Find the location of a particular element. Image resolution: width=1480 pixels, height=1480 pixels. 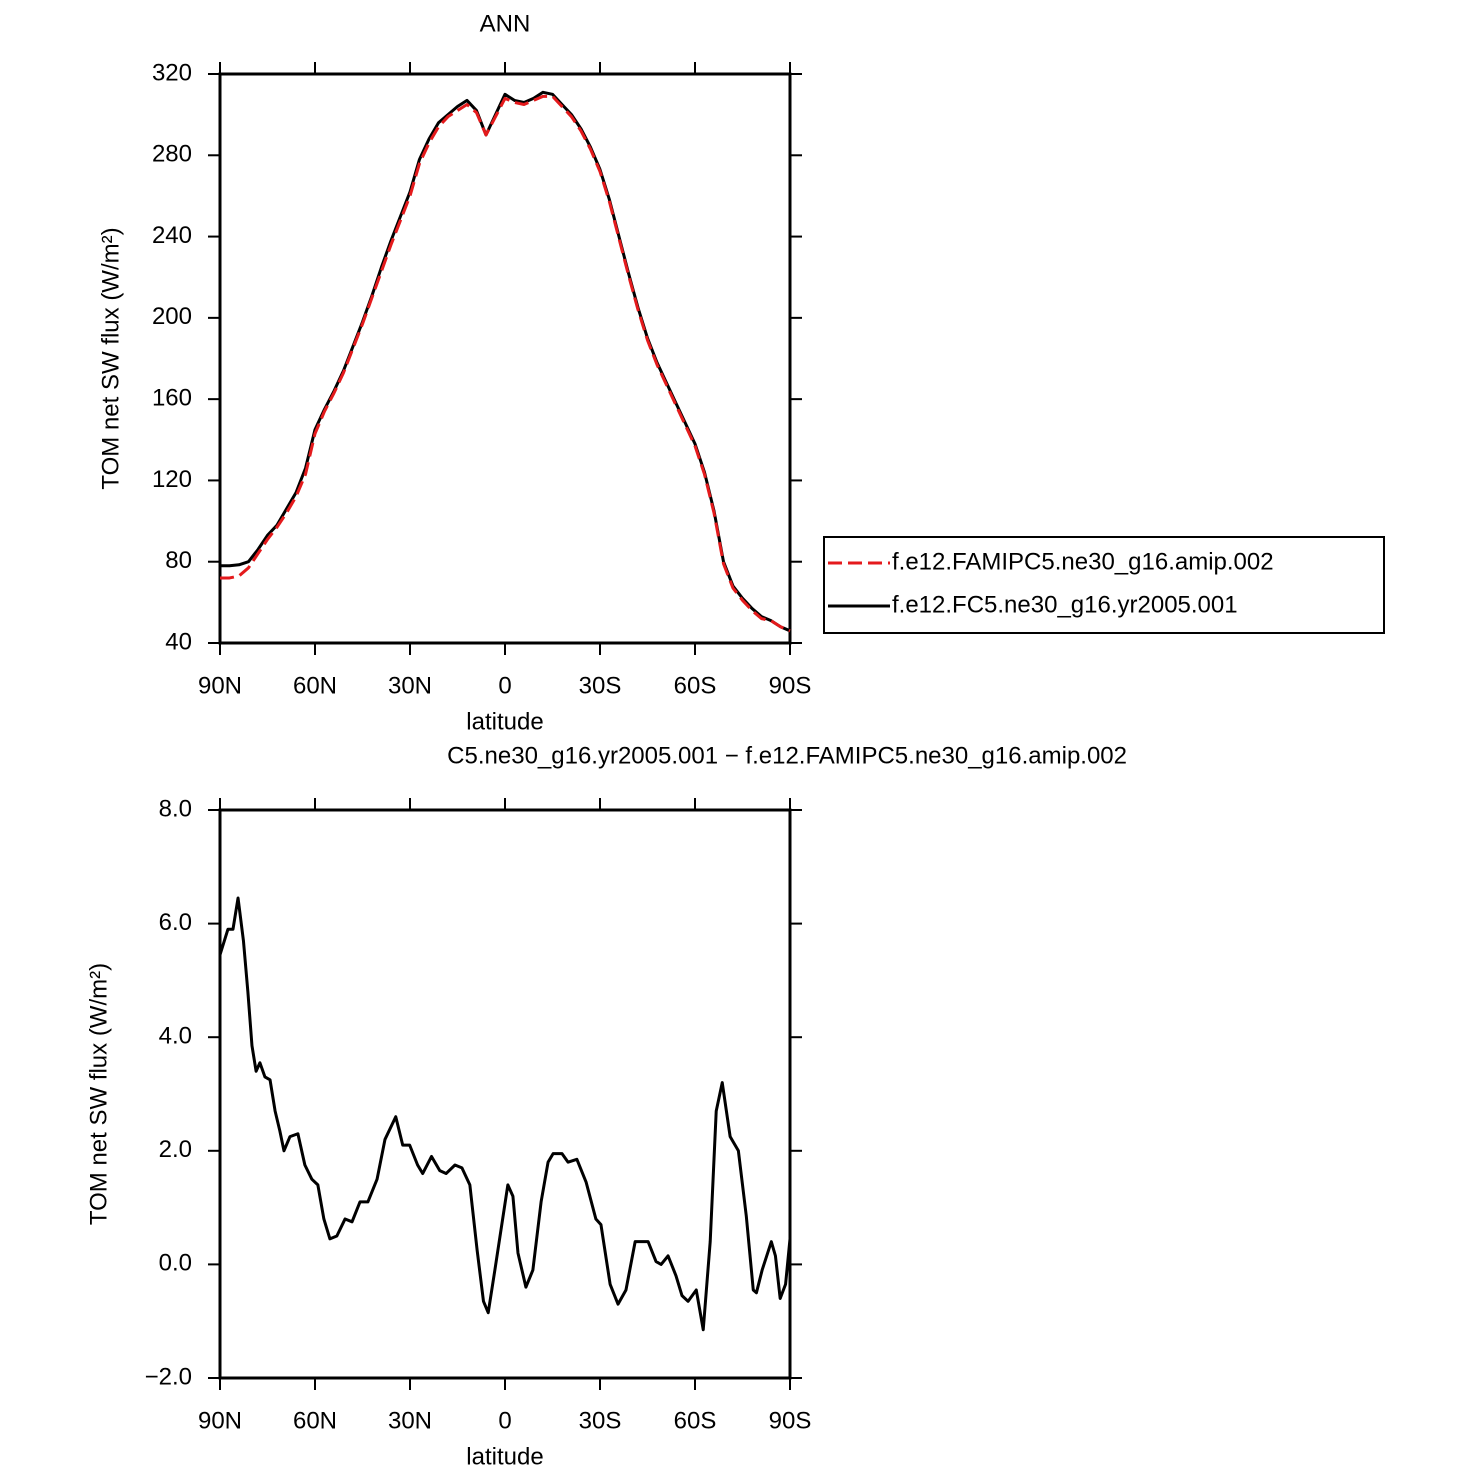

y-tick-label: 280 is located at coordinates (172, 154).